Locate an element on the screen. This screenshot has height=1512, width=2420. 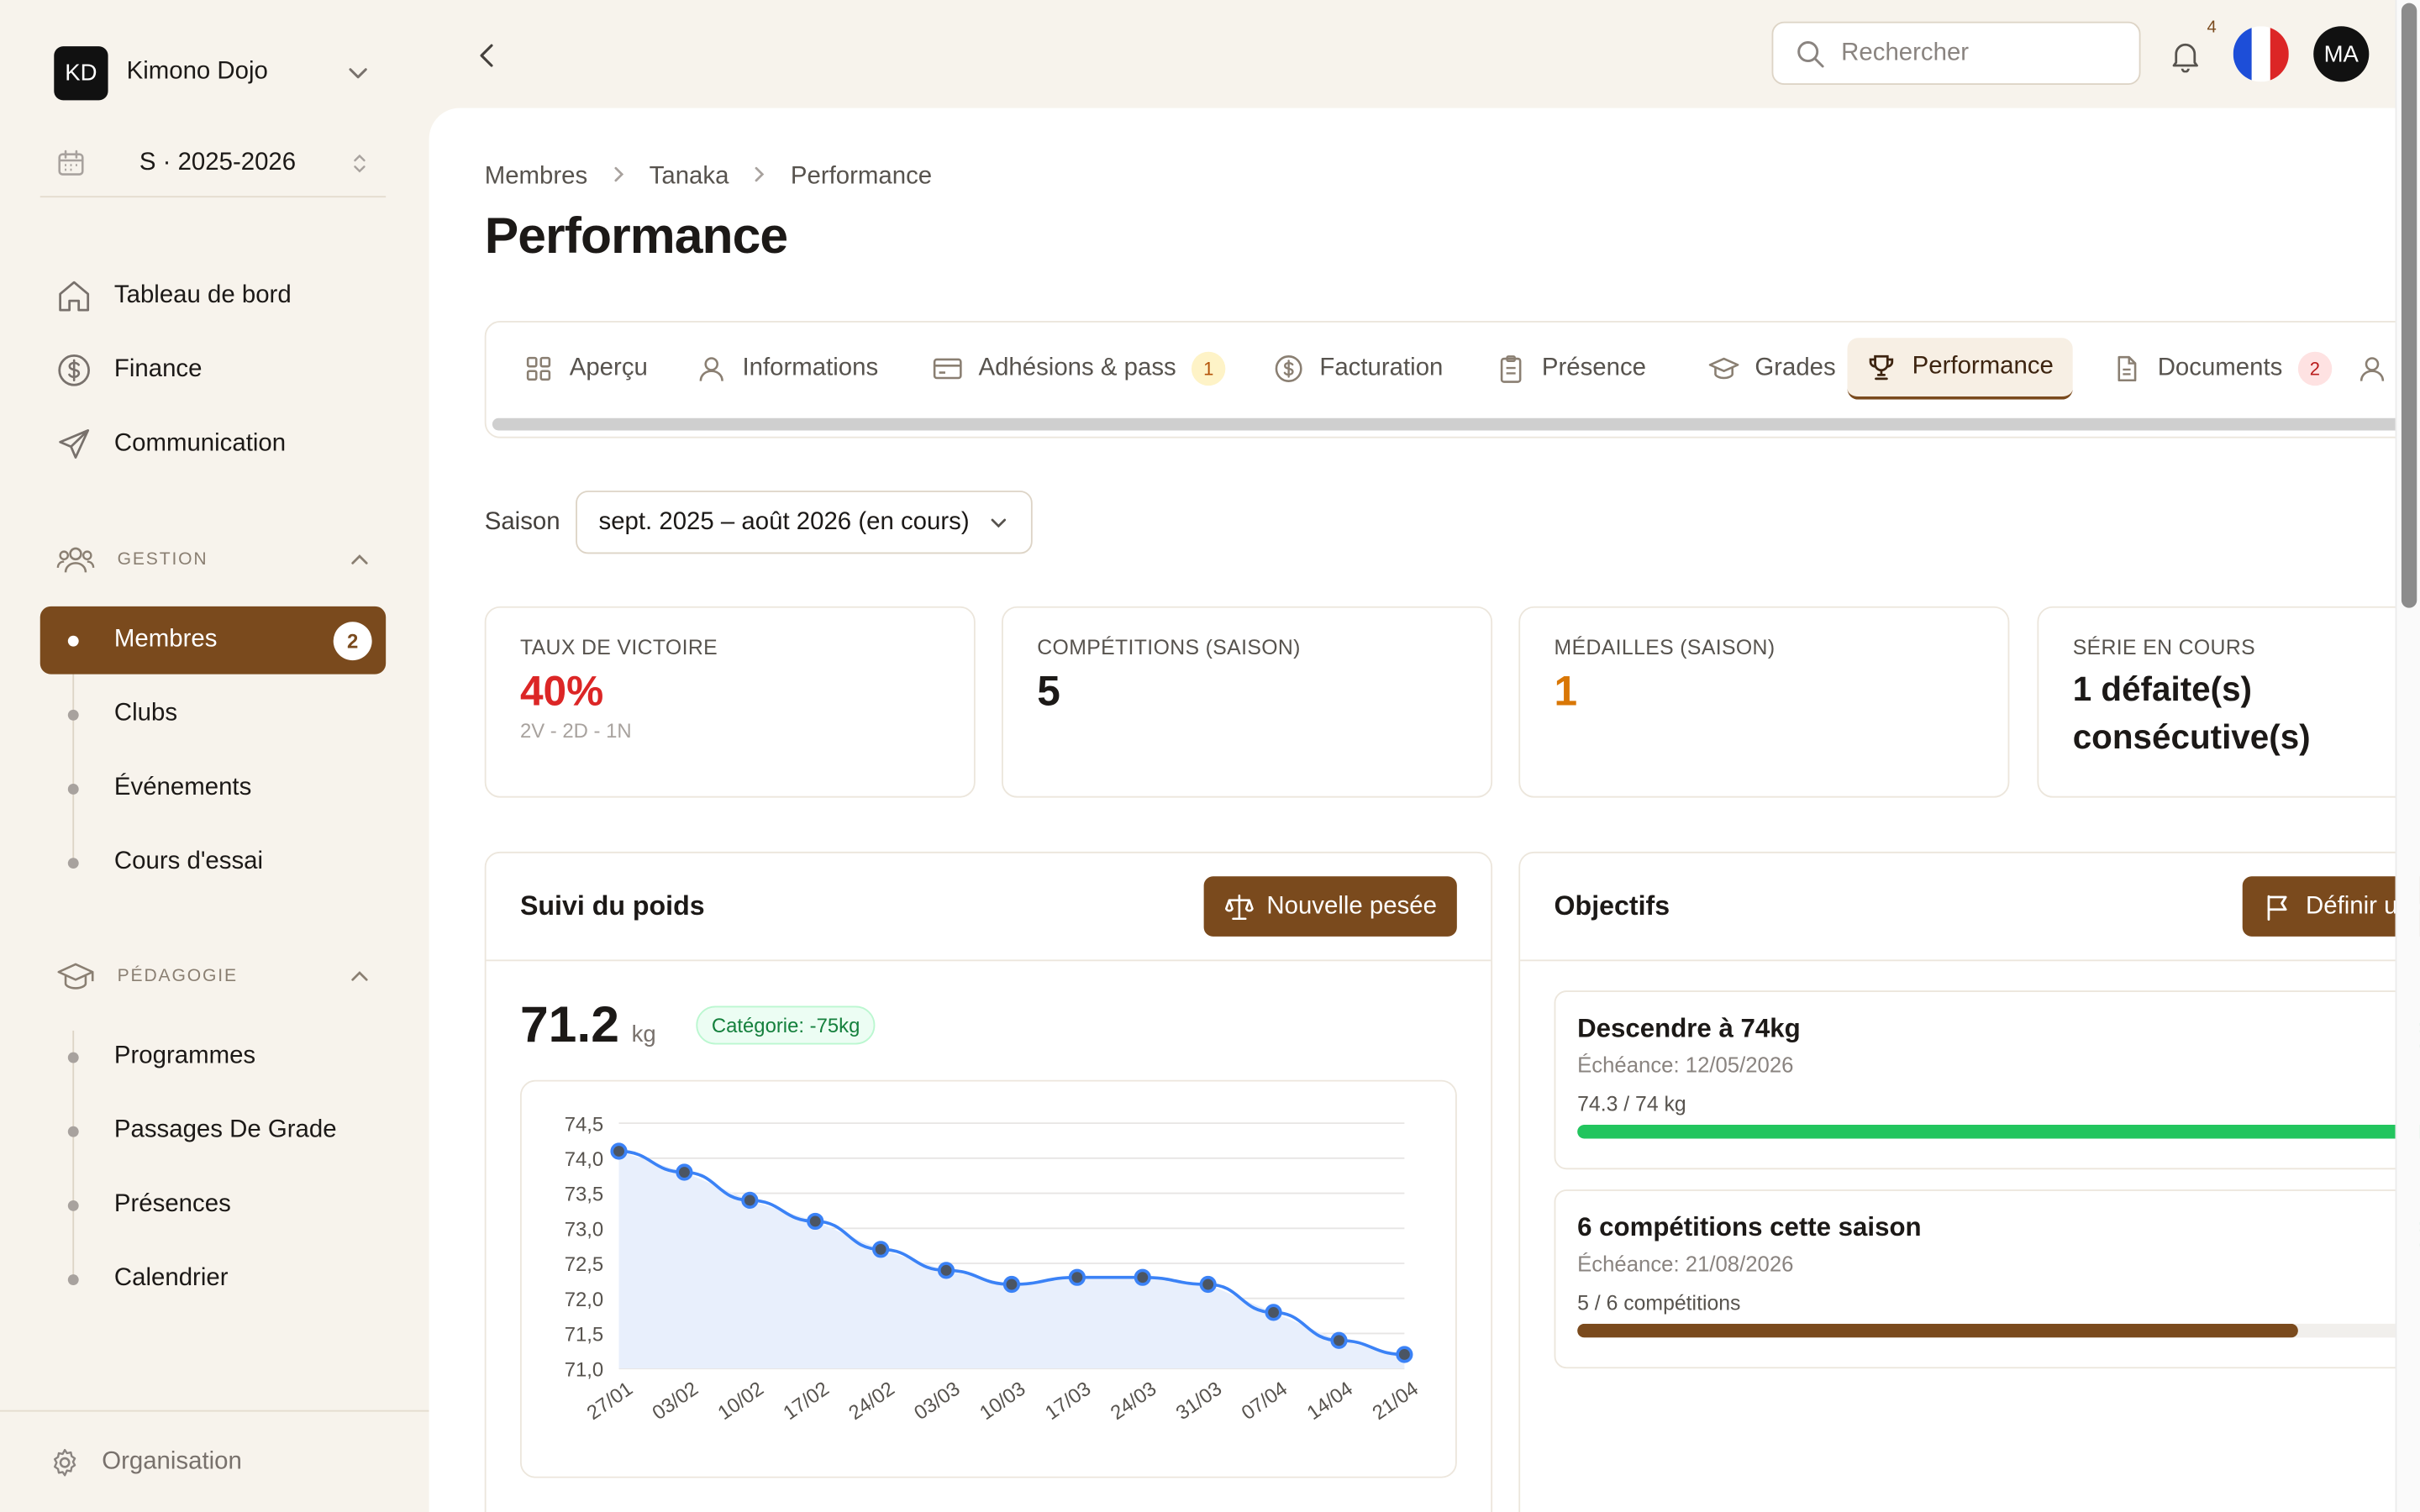
sidebar-item-clubs: Clubs is located at coordinates (213, 714).